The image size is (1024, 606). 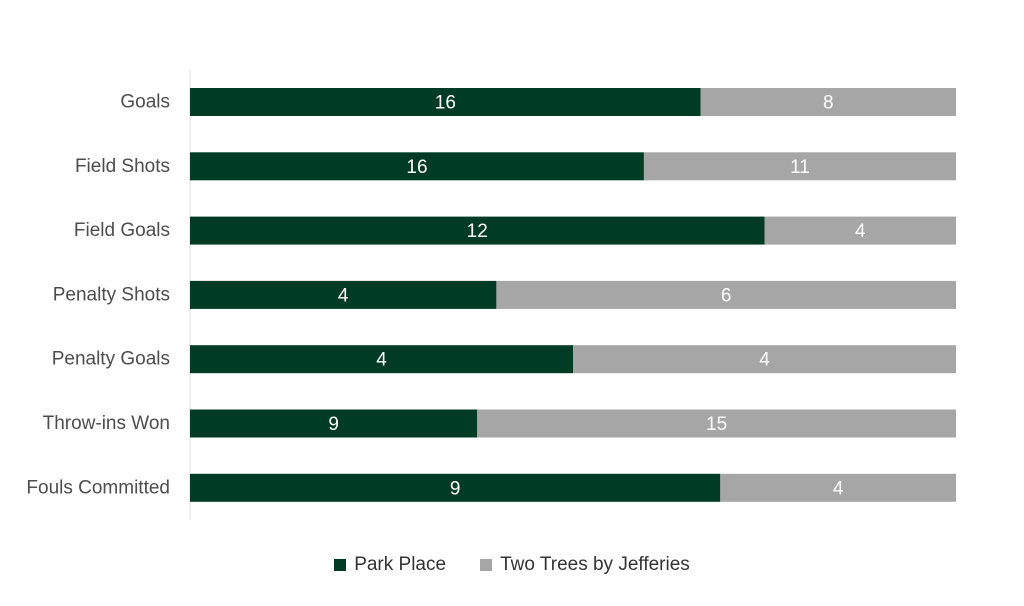 I want to click on data-label-penalty-goals-series-1: 4, so click(x=764, y=360).